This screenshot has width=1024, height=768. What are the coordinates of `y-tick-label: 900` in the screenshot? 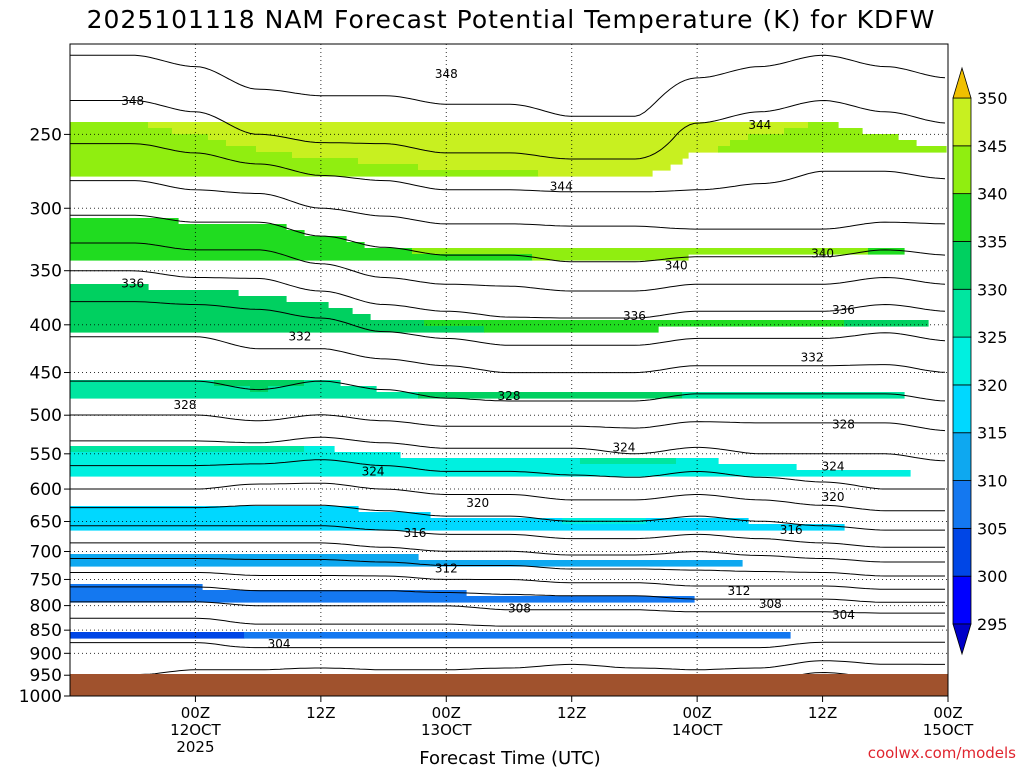 It's located at (46, 654).